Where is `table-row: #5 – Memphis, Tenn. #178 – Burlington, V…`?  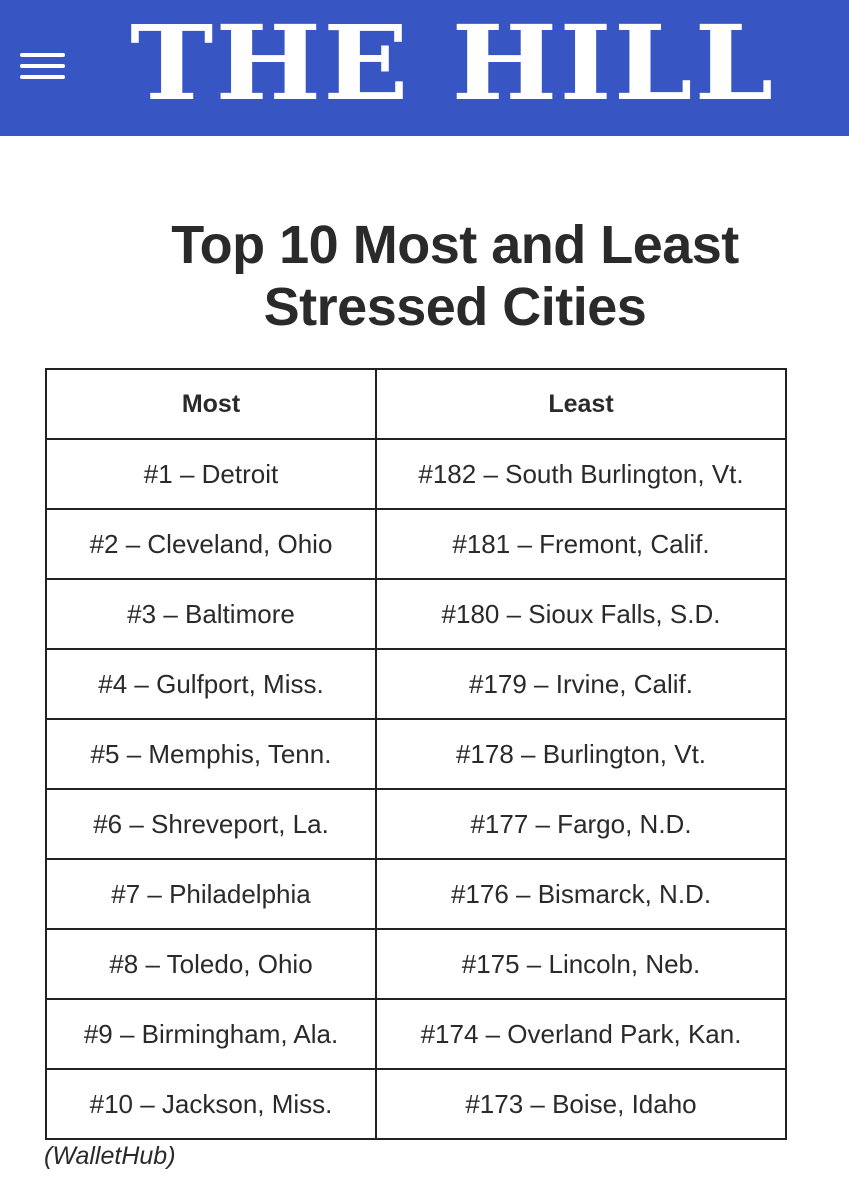
table-row: #5 – Memphis, Tenn. #178 – Burlington, V… is located at coordinates (416, 754).